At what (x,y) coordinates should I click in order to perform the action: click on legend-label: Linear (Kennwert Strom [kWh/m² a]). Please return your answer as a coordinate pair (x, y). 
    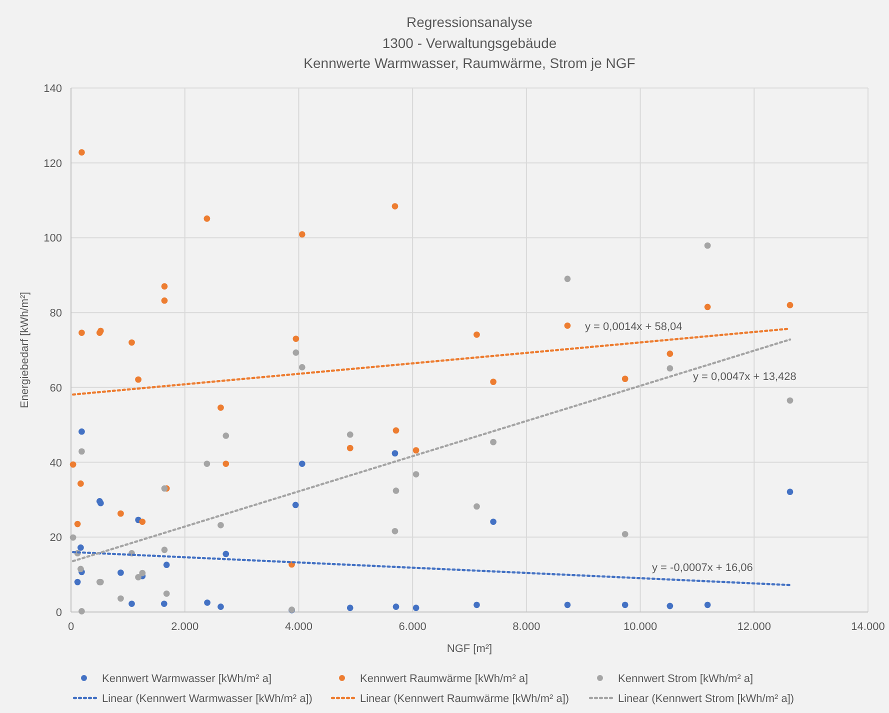
    Looking at the image, I should click on (706, 699).